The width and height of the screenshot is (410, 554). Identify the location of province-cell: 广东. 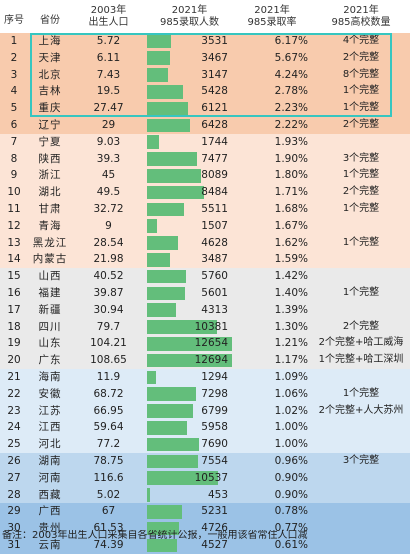
(50, 360).